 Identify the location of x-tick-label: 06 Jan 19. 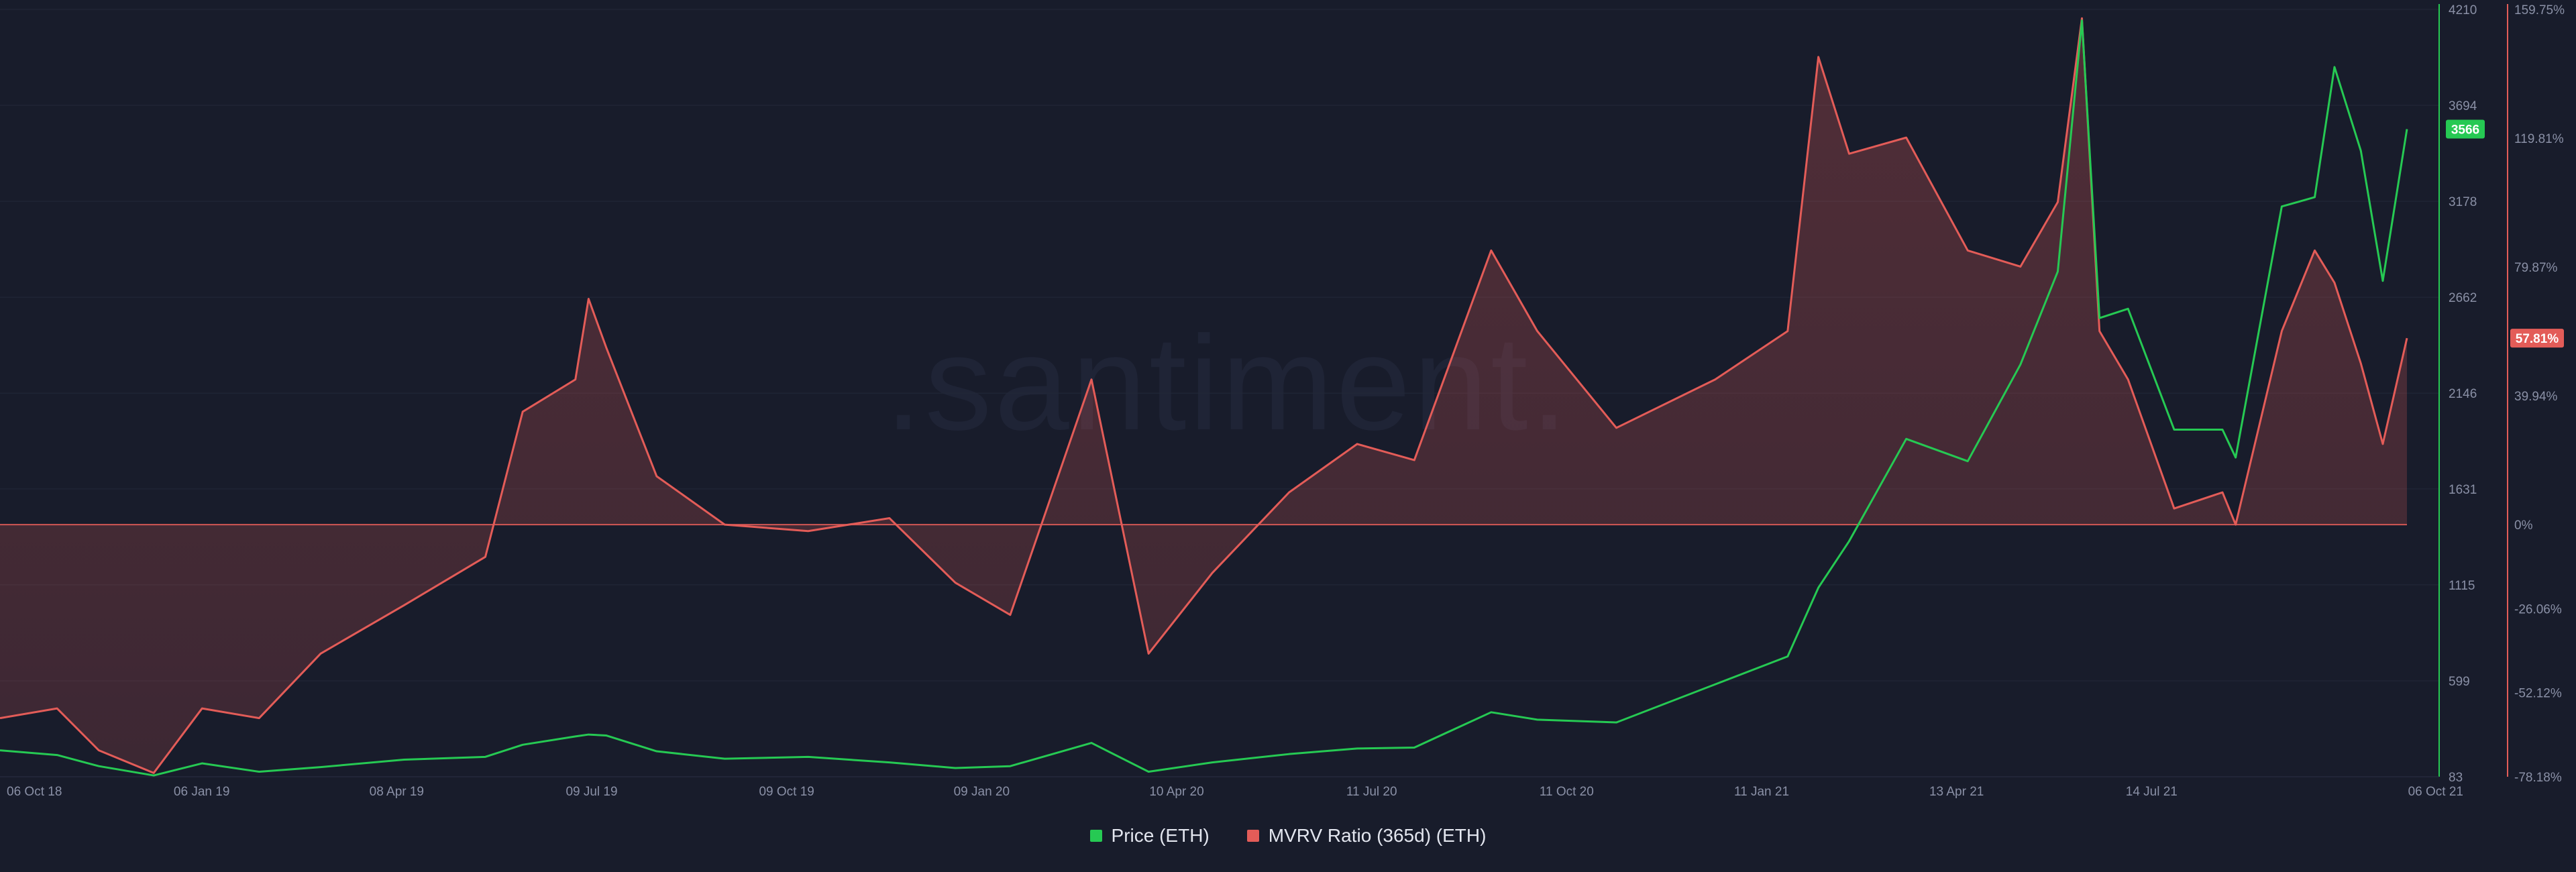
(201, 792).